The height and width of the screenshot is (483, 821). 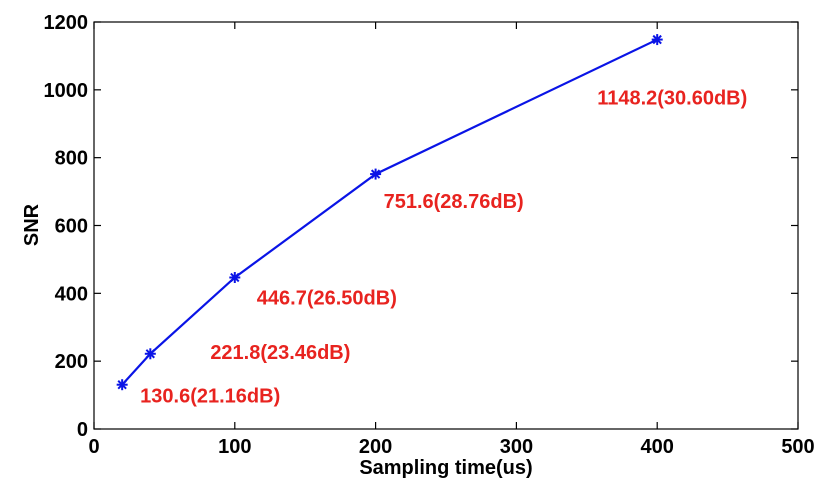 What do you see at coordinates (210, 397) in the screenshot?
I see `data-label: 130.6(21.16dB)` at bounding box center [210, 397].